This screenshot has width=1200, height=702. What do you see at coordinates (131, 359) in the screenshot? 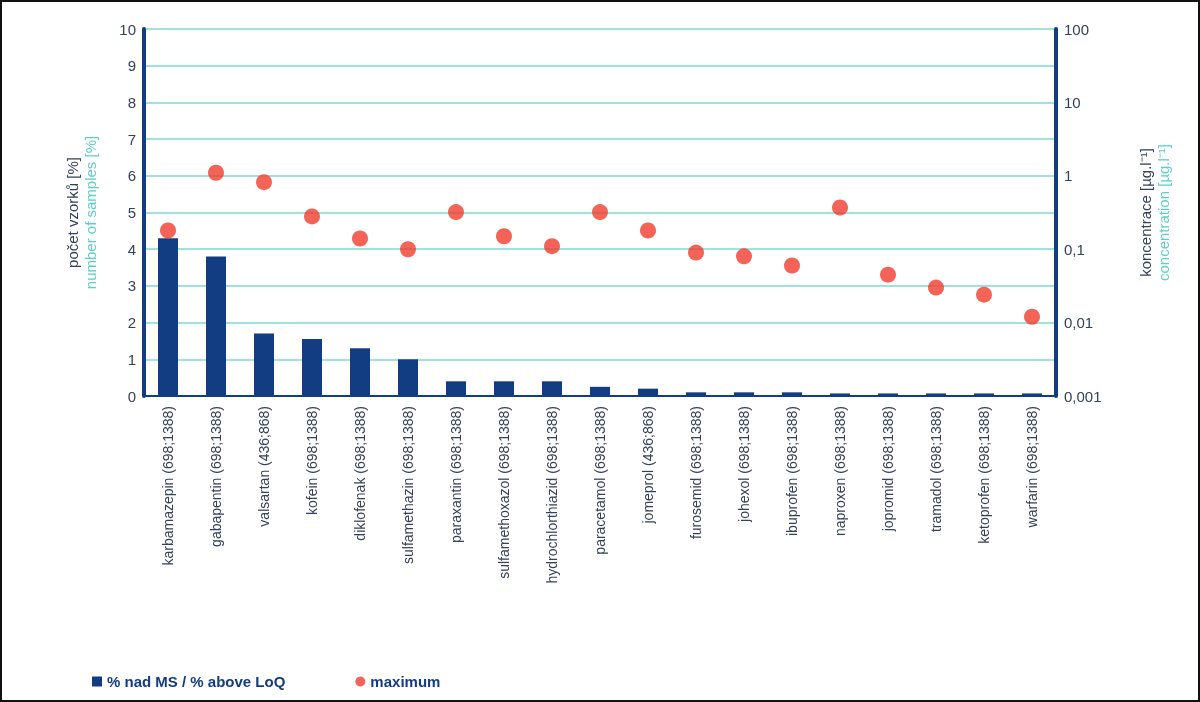
I see `y-tick-label: 1` at bounding box center [131, 359].